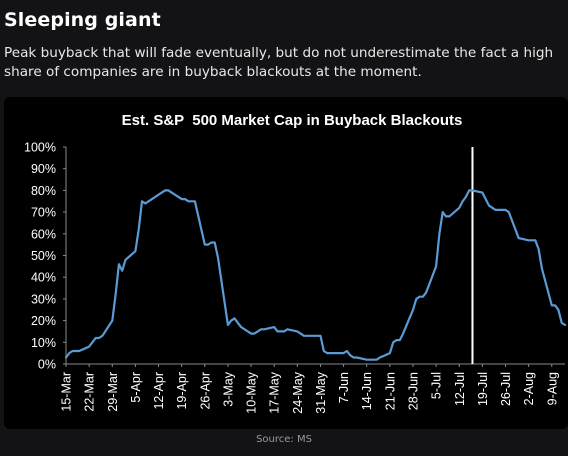  I want to click on x-tick-label: 19-Jul, so click(483, 389).